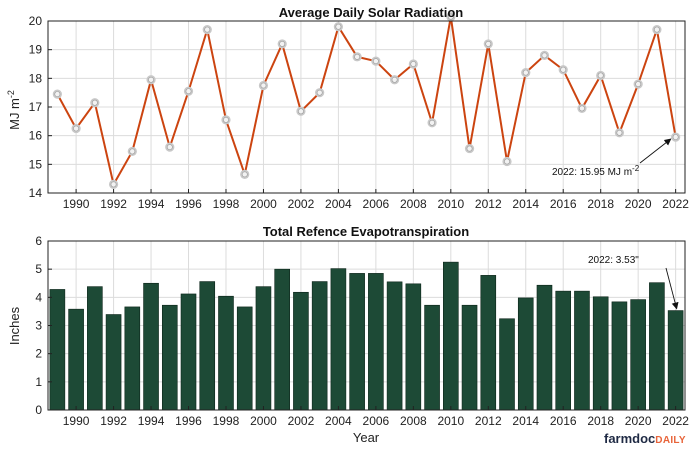 The height and width of the screenshot is (450, 700). I want to click on y-tick-label: 6, so click(38, 241).